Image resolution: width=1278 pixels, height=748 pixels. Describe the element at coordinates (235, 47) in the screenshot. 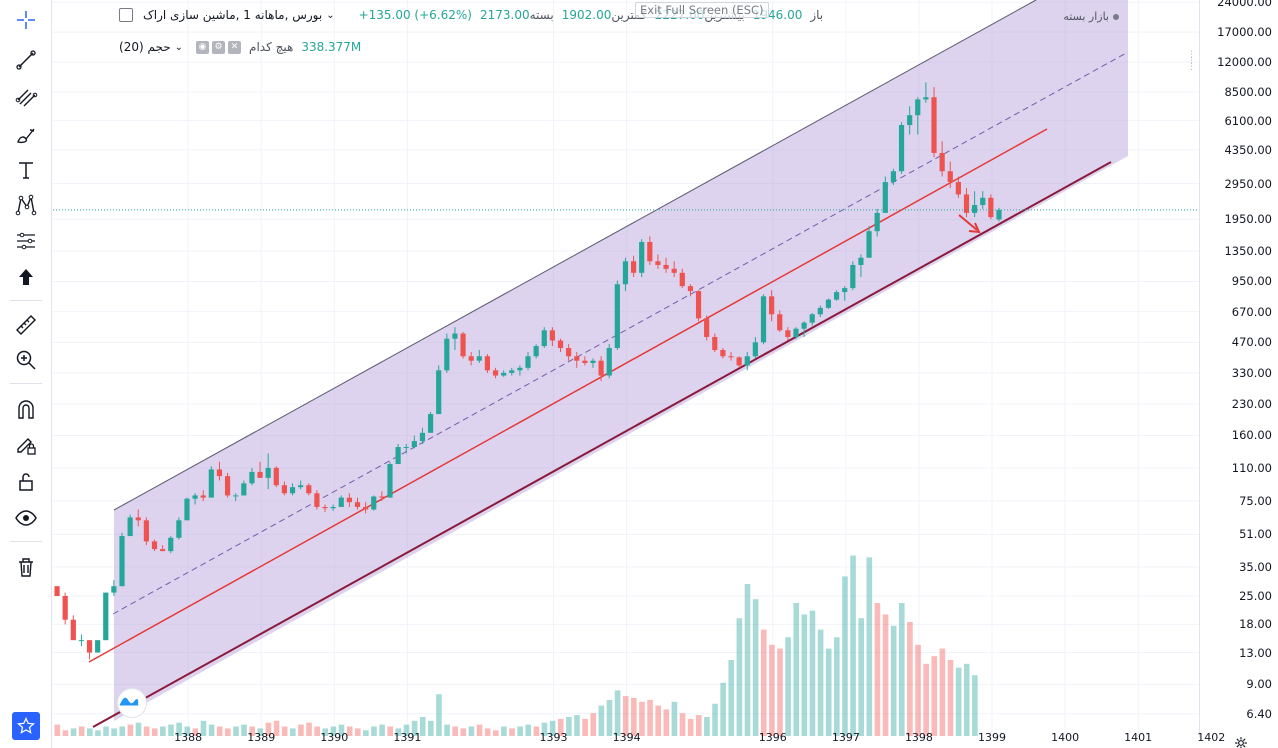

I see `close-icon: ✕` at that location.